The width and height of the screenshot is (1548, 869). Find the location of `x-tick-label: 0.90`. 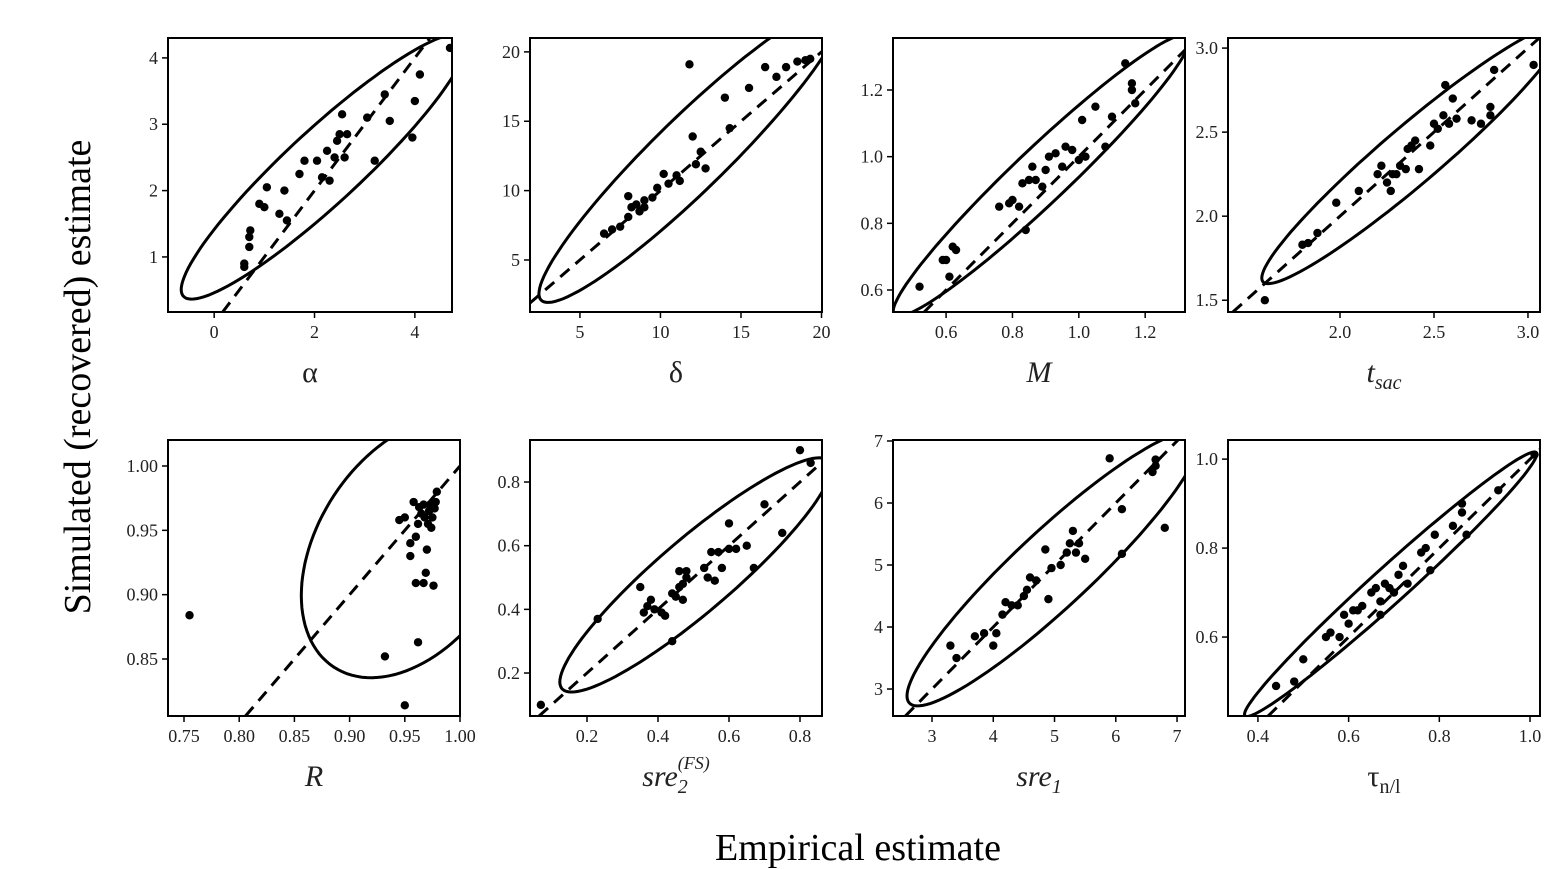

x-tick-label: 0.90 is located at coordinates (350, 736).